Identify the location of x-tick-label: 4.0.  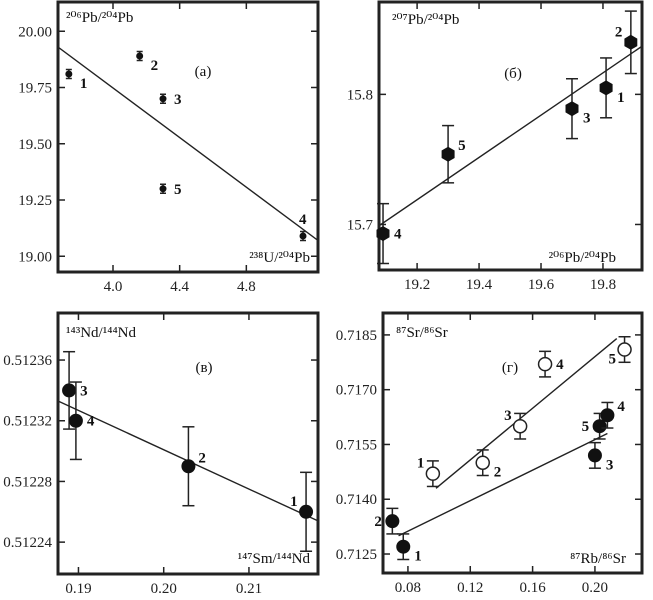
(113, 287).